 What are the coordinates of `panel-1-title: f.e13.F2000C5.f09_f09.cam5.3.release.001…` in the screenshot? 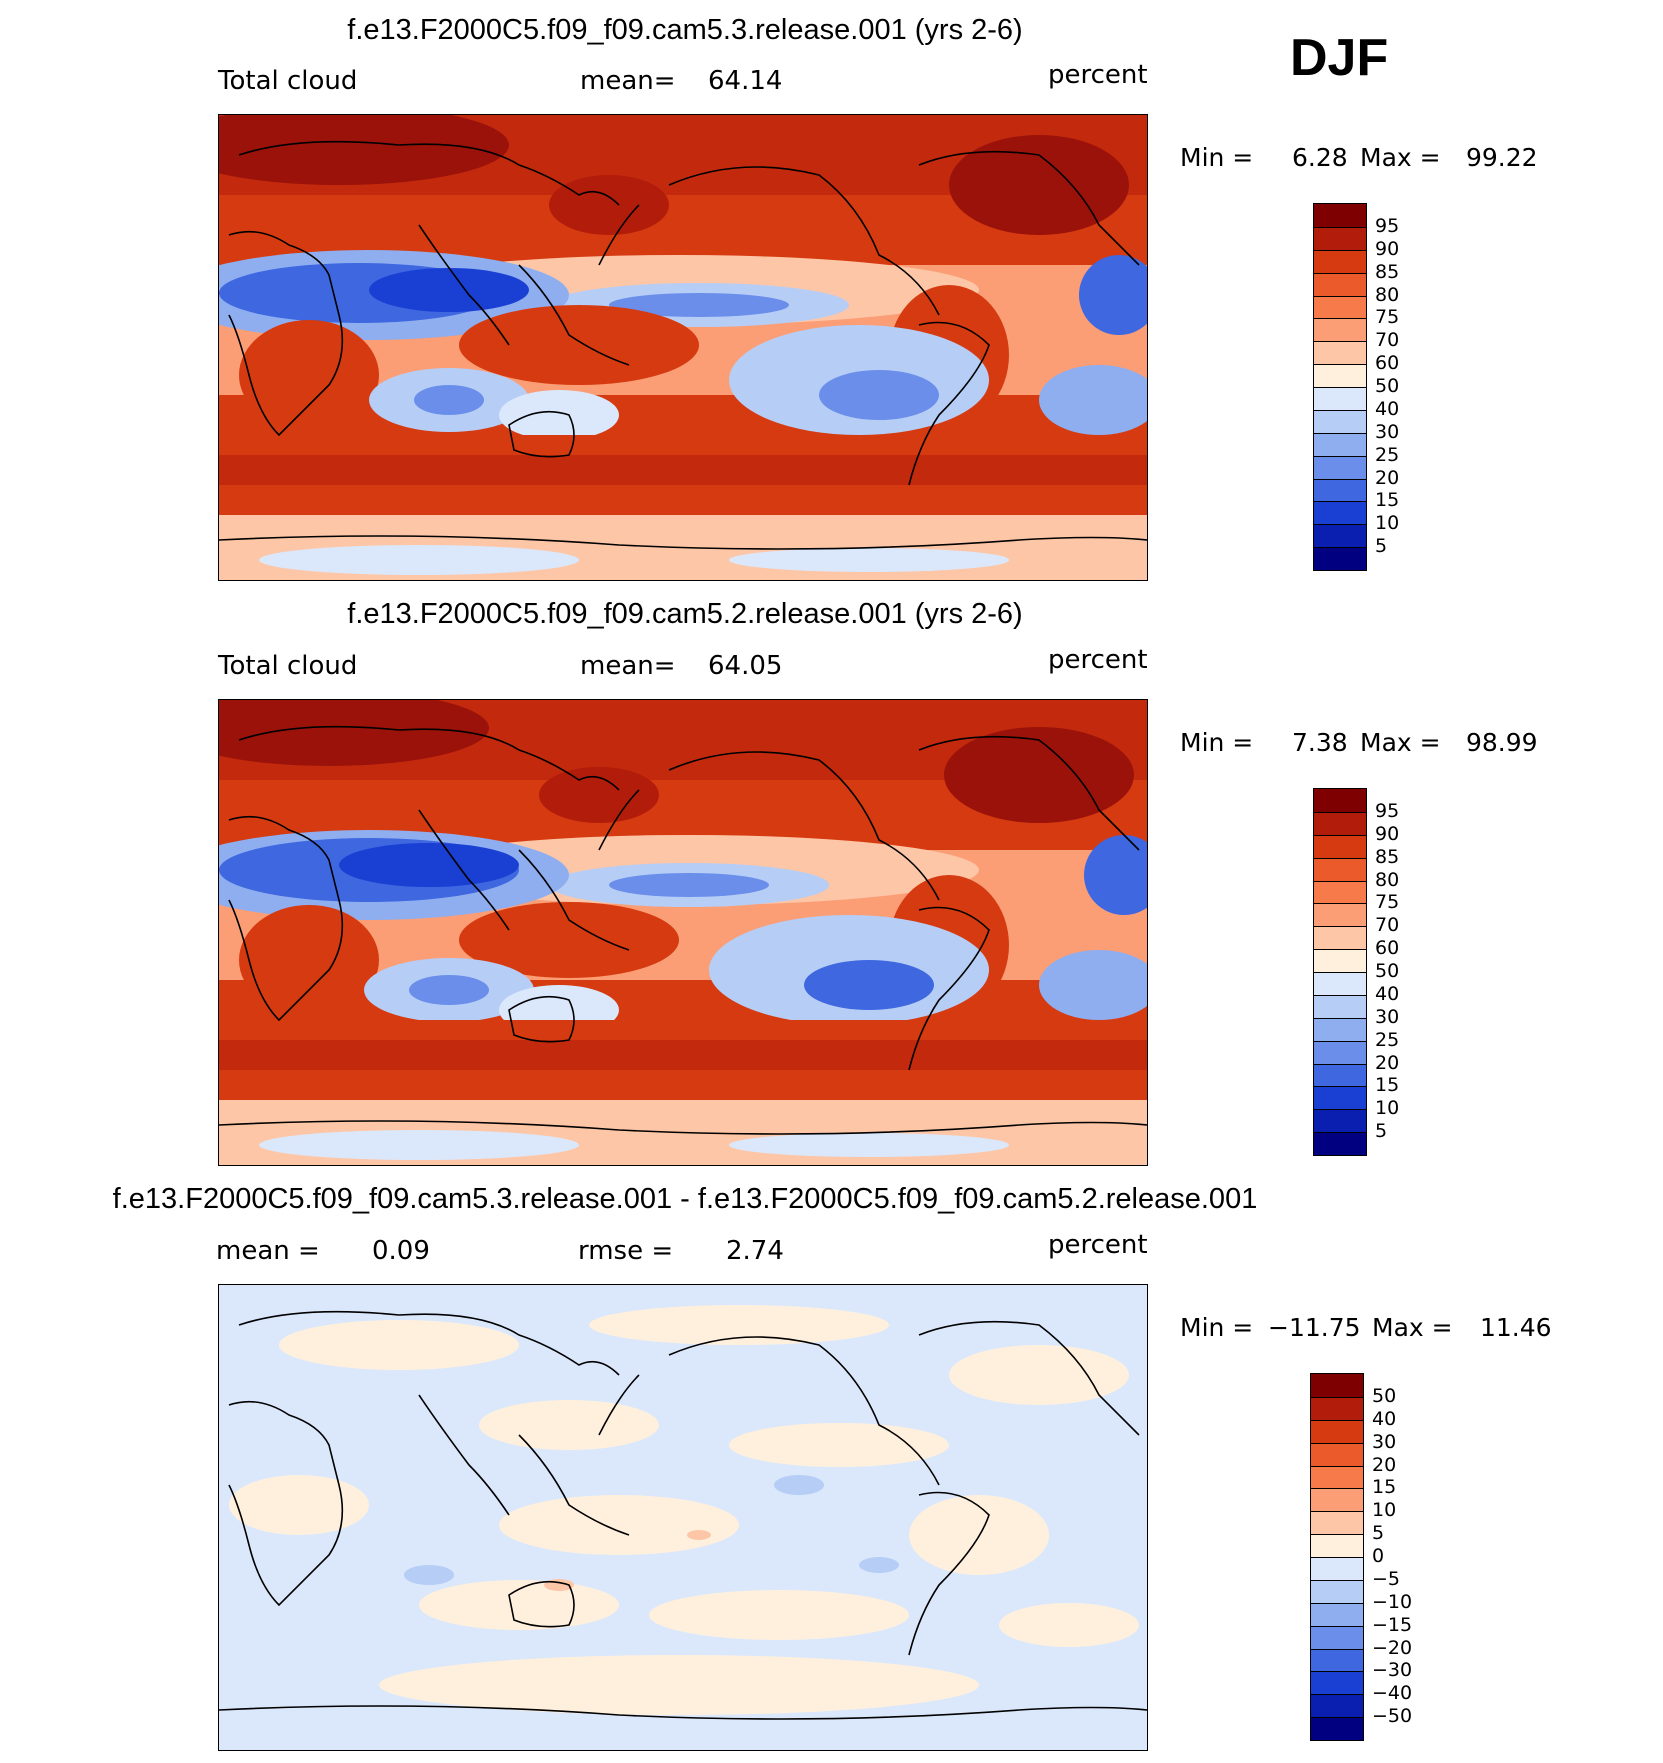 It's located at (685, 30).